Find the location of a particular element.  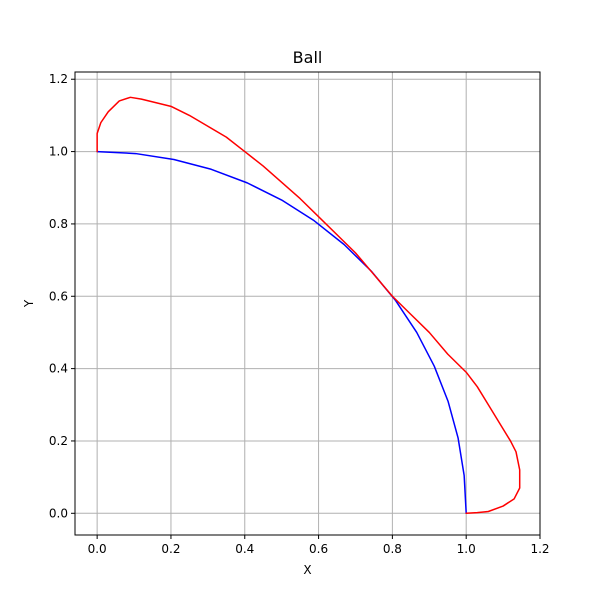

y-tick-label: 0.4 is located at coordinates (58, 369).